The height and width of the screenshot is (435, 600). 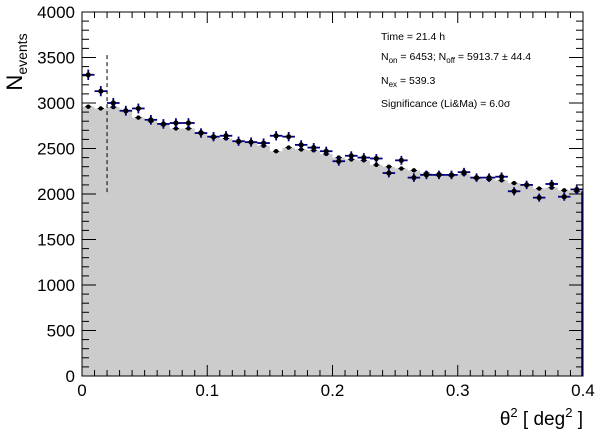 What do you see at coordinates (56, 194) in the screenshot?
I see `y-tick-label: 2000` at bounding box center [56, 194].